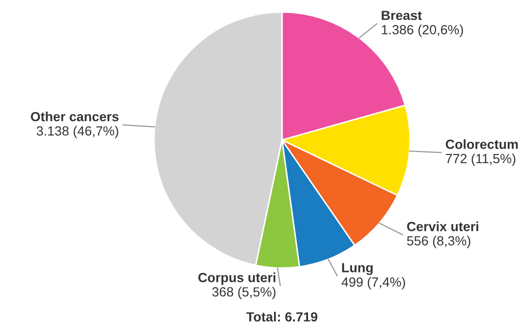  I want to click on slice-label: Breast, so click(402, 15).